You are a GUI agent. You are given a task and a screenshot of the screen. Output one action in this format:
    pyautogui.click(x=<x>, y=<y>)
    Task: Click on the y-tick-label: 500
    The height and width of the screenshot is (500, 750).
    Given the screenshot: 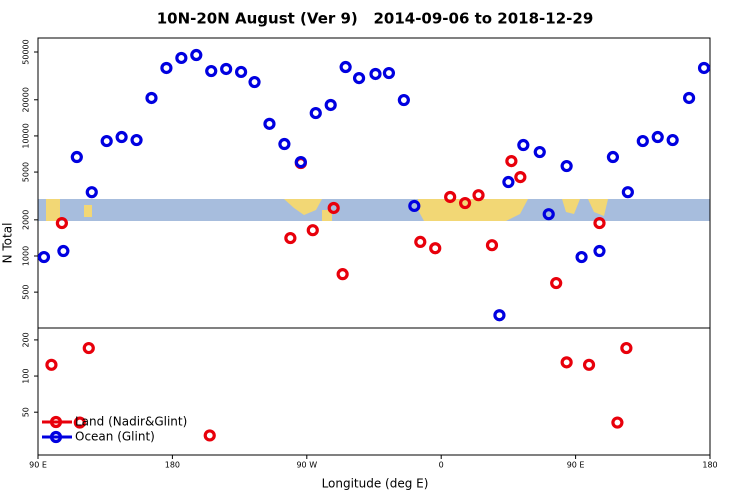 What is the action you would take?
    pyautogui.click(x=26, y=291)
    